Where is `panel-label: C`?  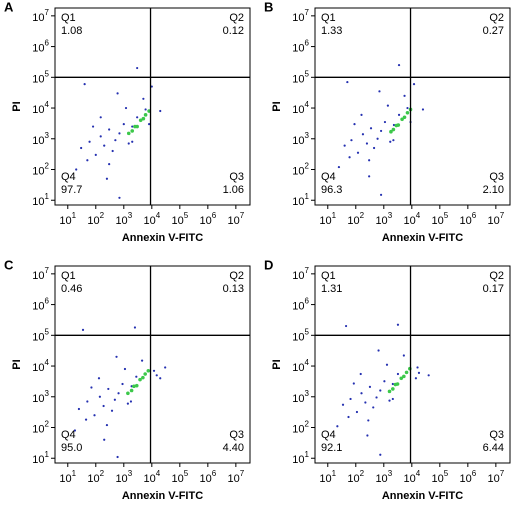 panel-label: C is located at coordinates (9, 264).